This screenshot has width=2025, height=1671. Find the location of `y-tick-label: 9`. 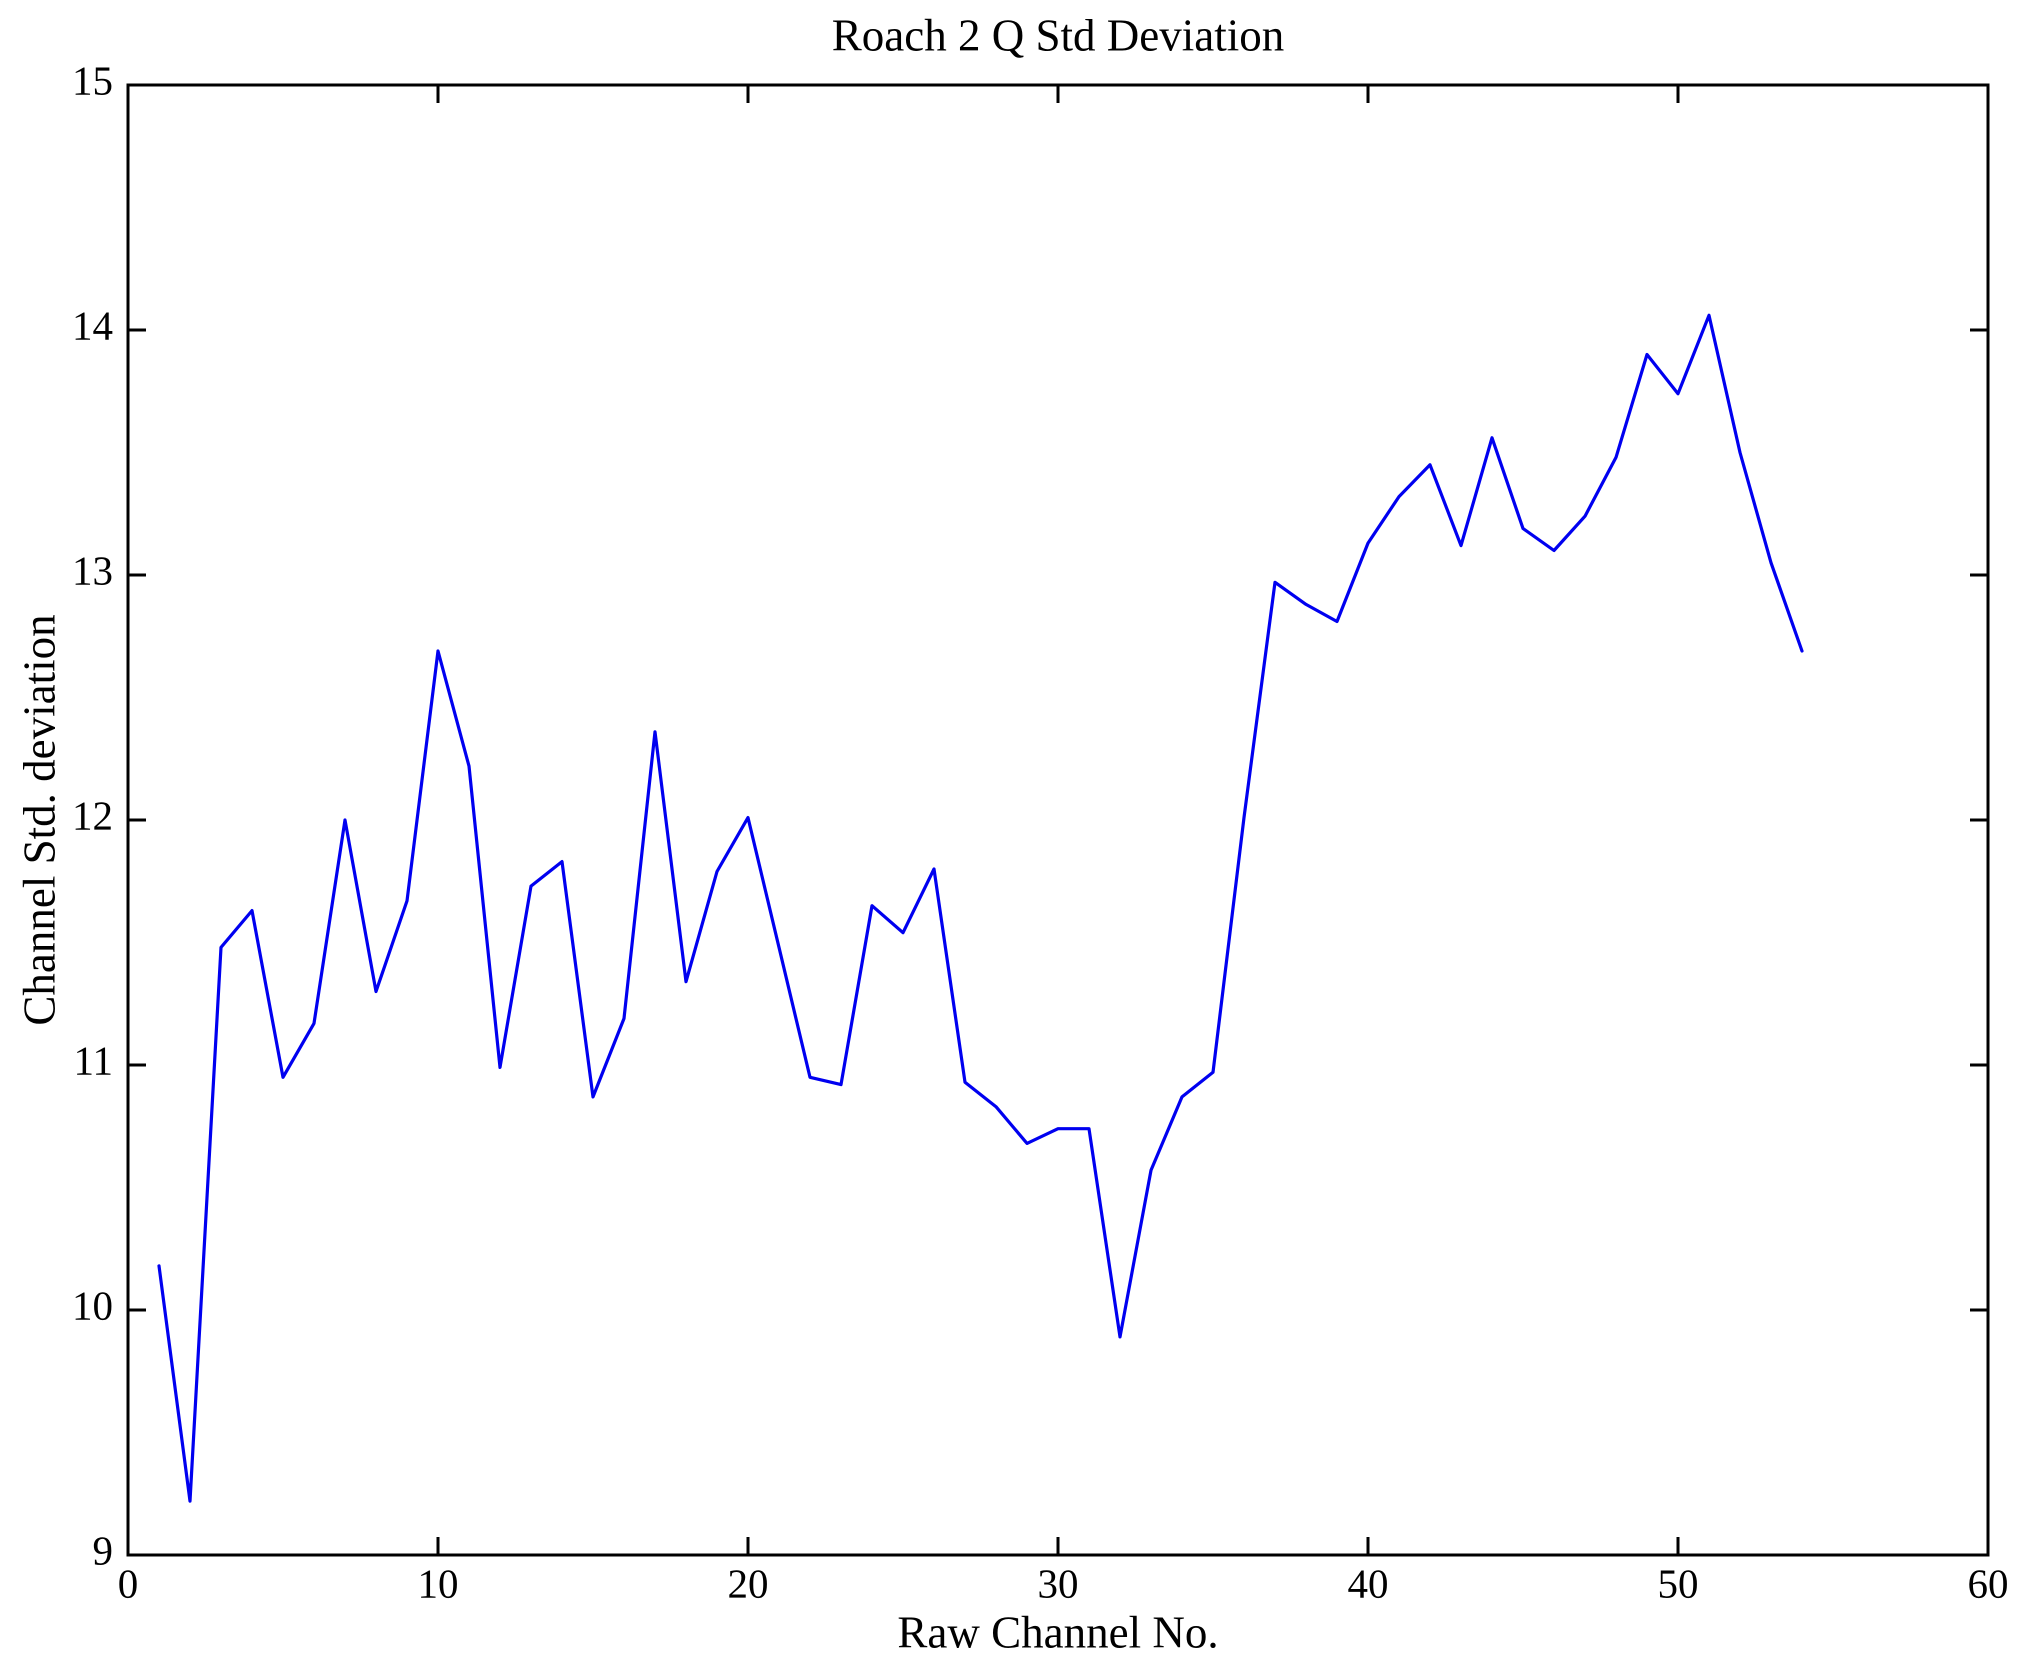

y-tick-label: 9 is located at coordinates (103, 1550).